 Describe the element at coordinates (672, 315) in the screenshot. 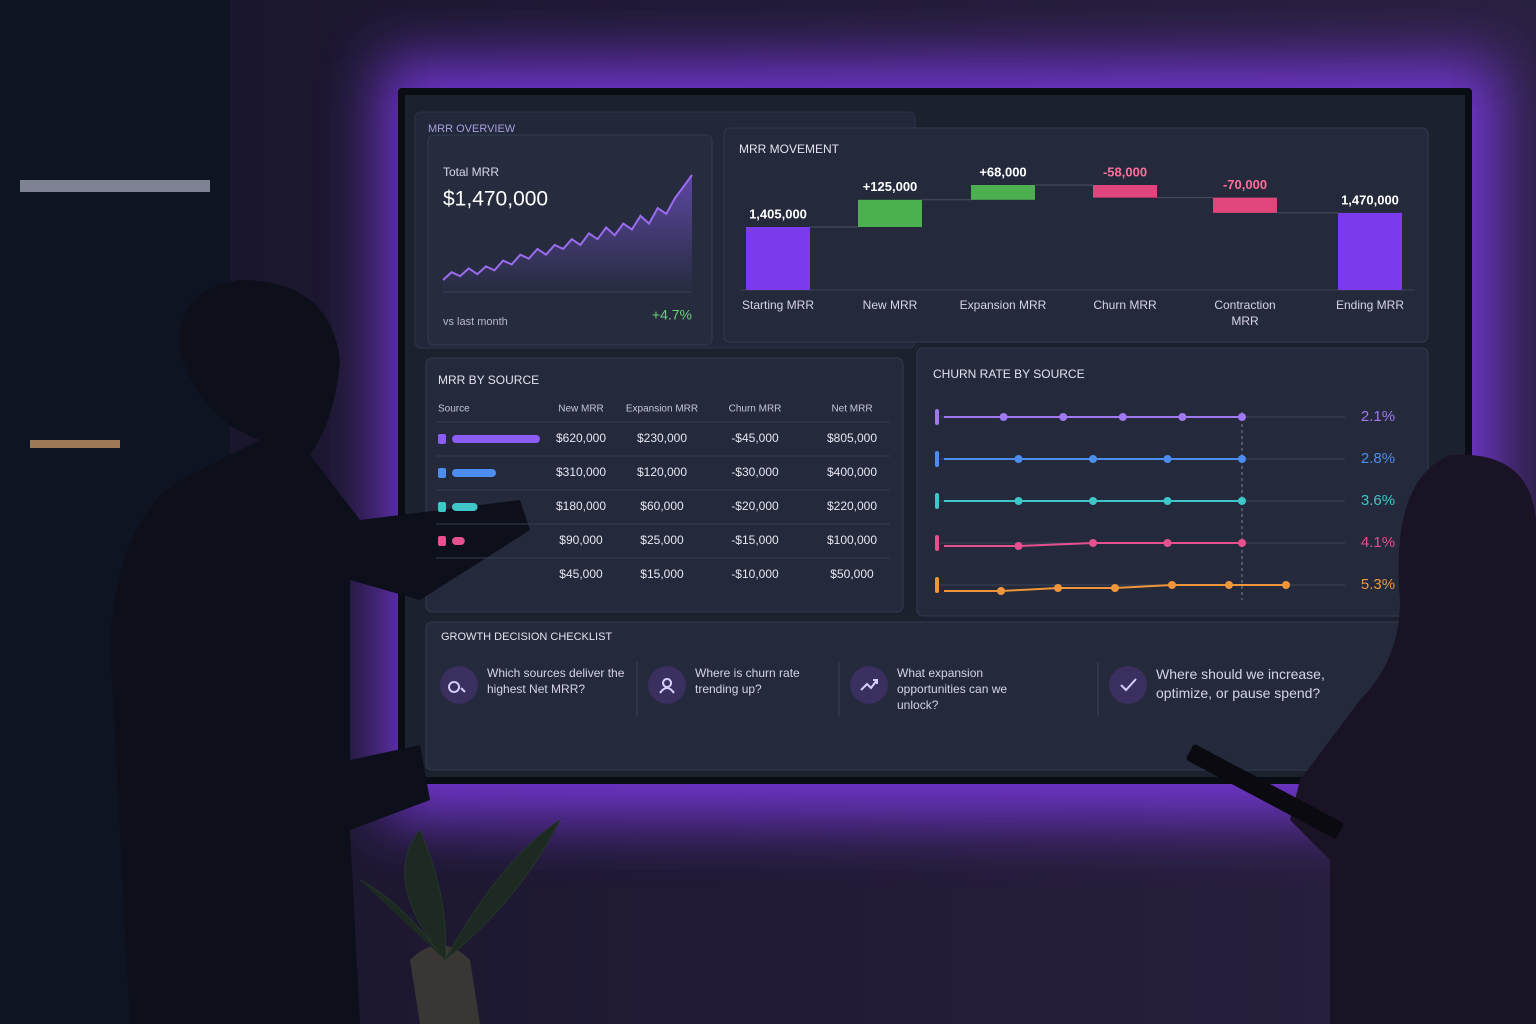

I see `kpi-change: +4.7%` at that location.